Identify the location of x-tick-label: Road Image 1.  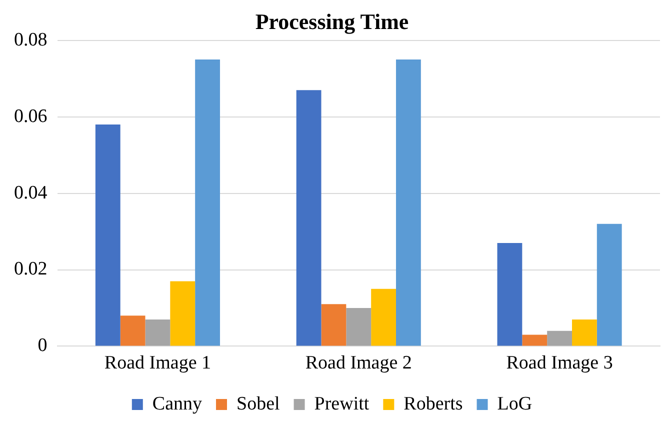
(157, 363).